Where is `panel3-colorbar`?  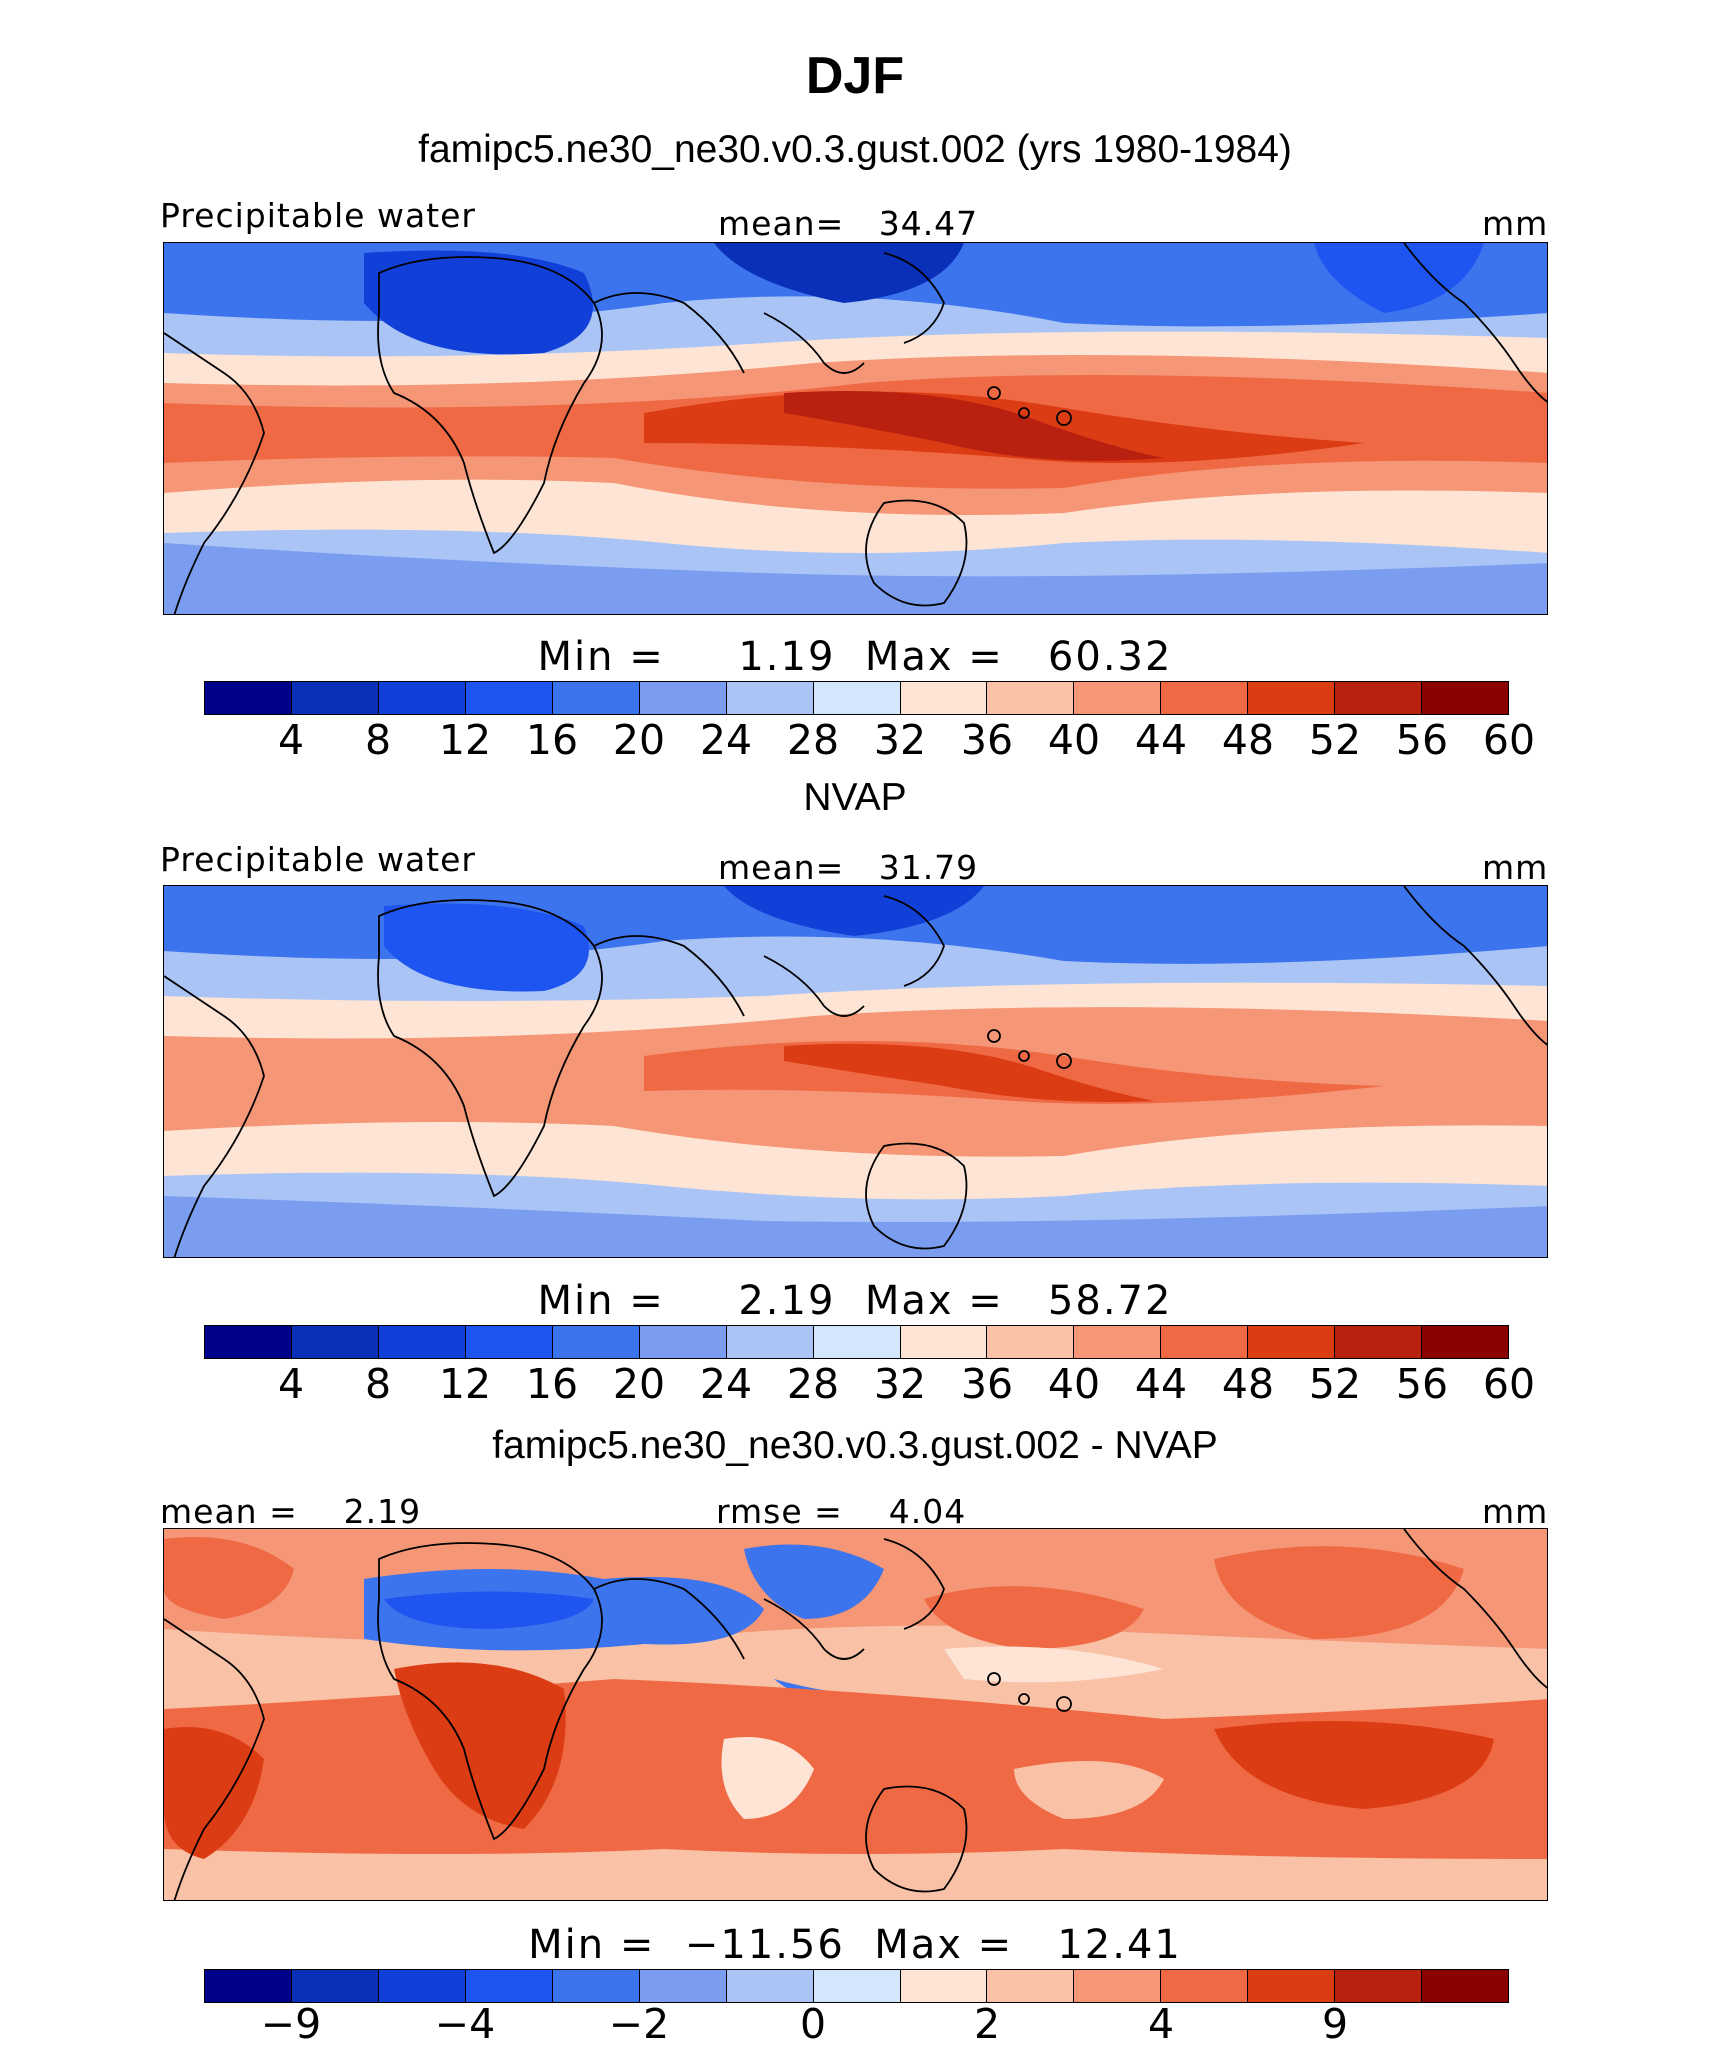
panel3-colorbar is located at coordinates (856, 1986).